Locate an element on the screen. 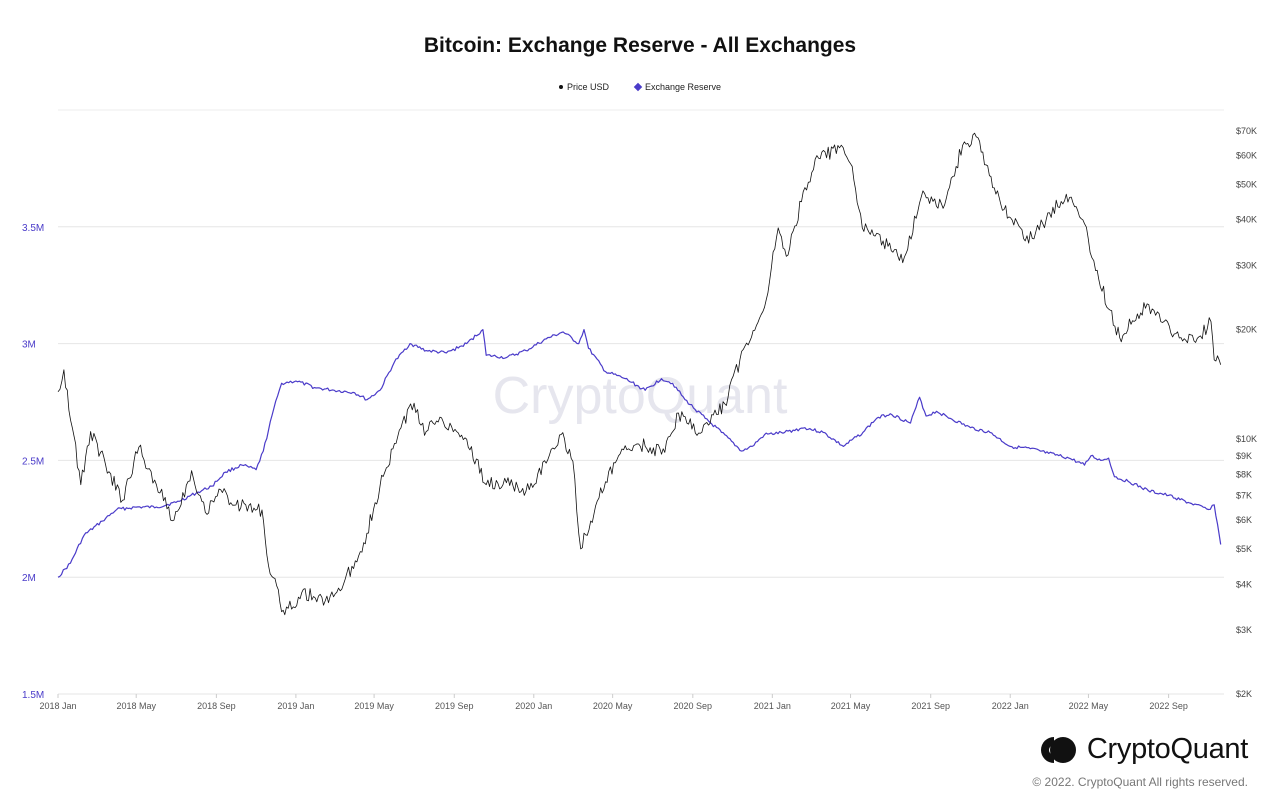 The image size is (1280, 806). right-tick-label: $4K is located at coordinates (1244, 584).